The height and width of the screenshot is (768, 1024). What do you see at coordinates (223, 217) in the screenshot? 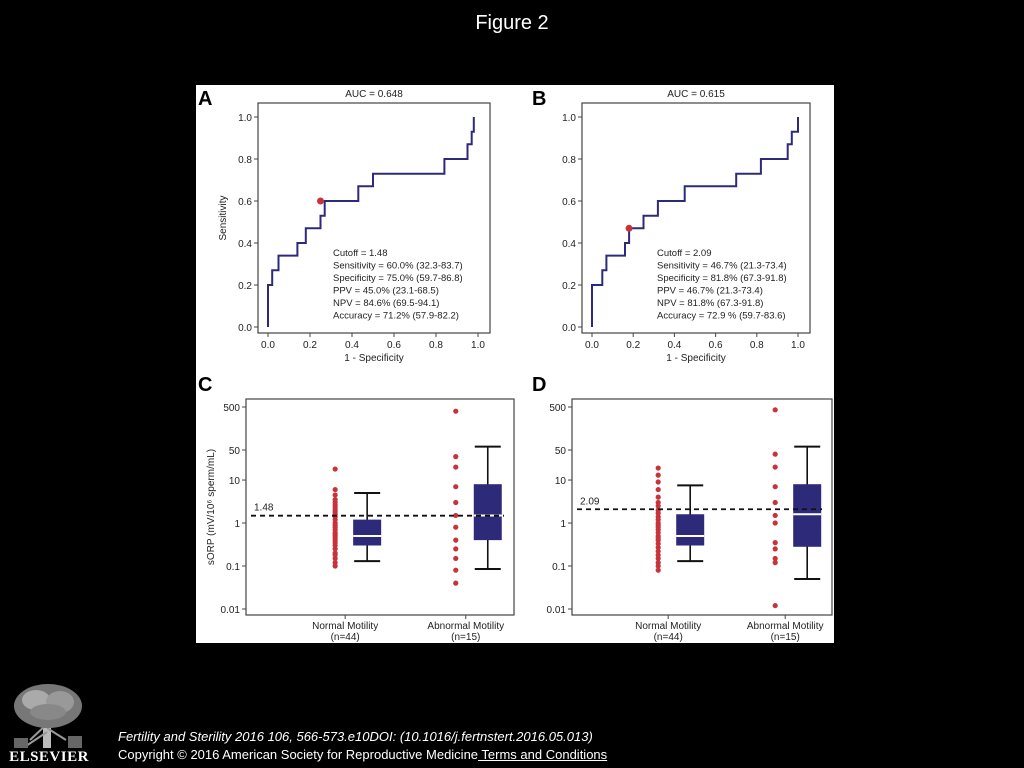
I see `y-axis-label-A: Sensitivity` at bounding box center [223, 217].